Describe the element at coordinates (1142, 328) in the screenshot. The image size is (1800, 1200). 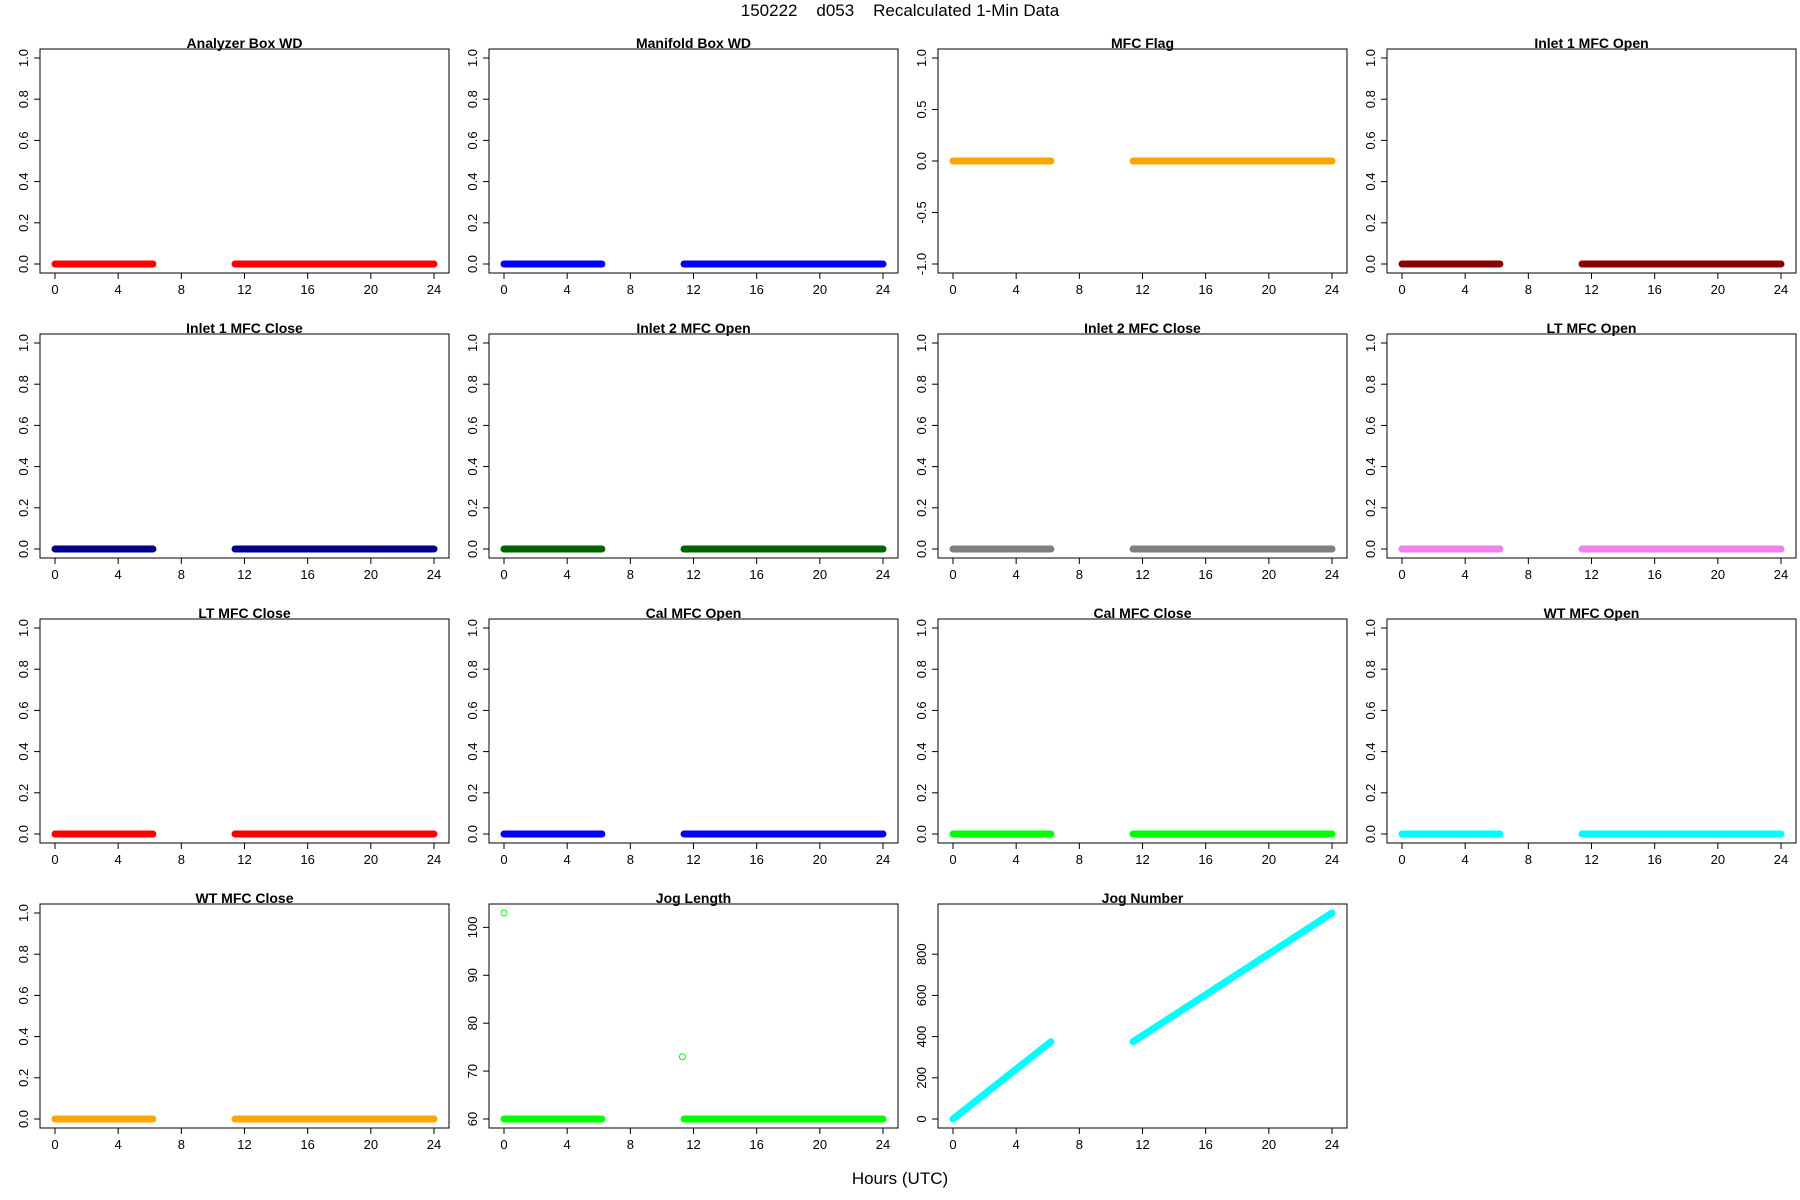
I see `panel-title: Inlet 2 MFC Close` at that location.